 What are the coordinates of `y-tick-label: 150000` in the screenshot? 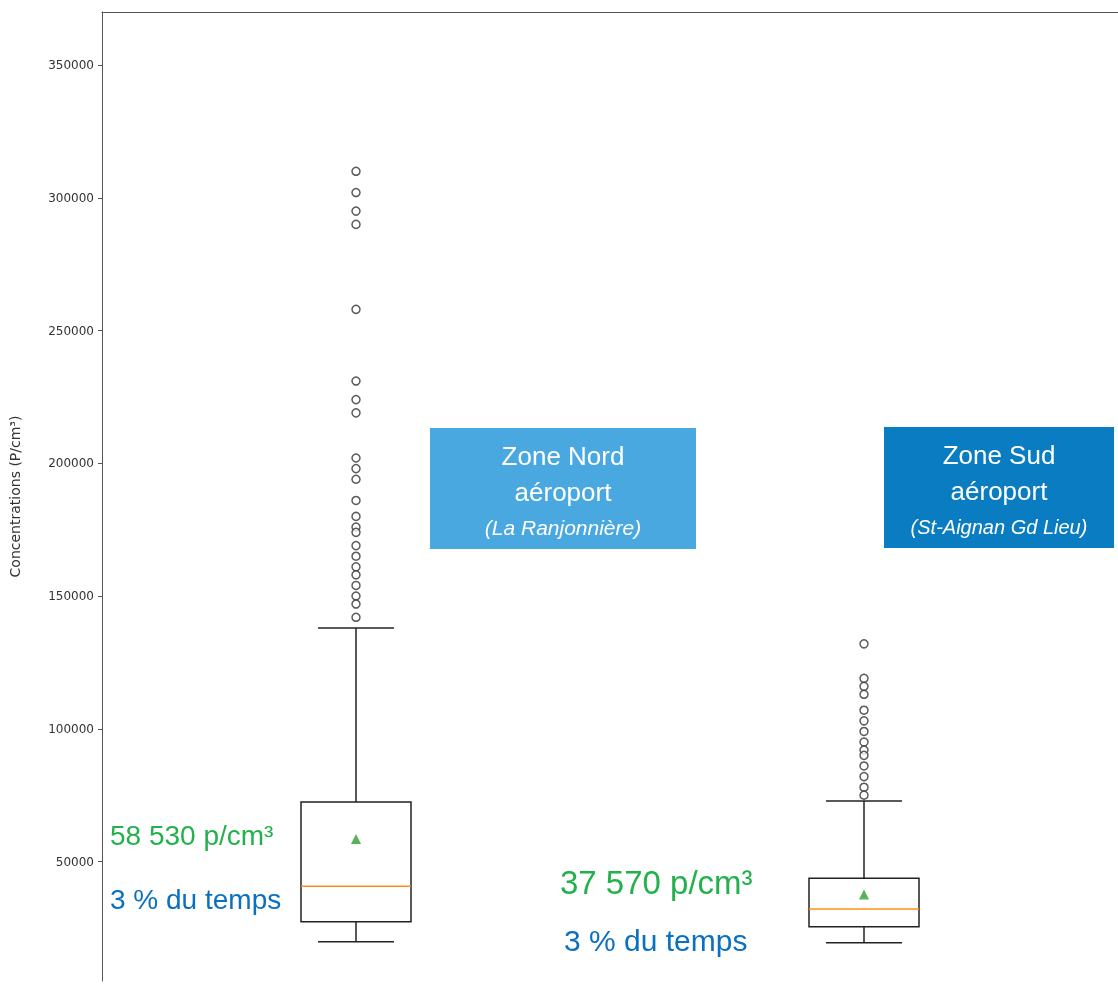 It's located at (71, 596).